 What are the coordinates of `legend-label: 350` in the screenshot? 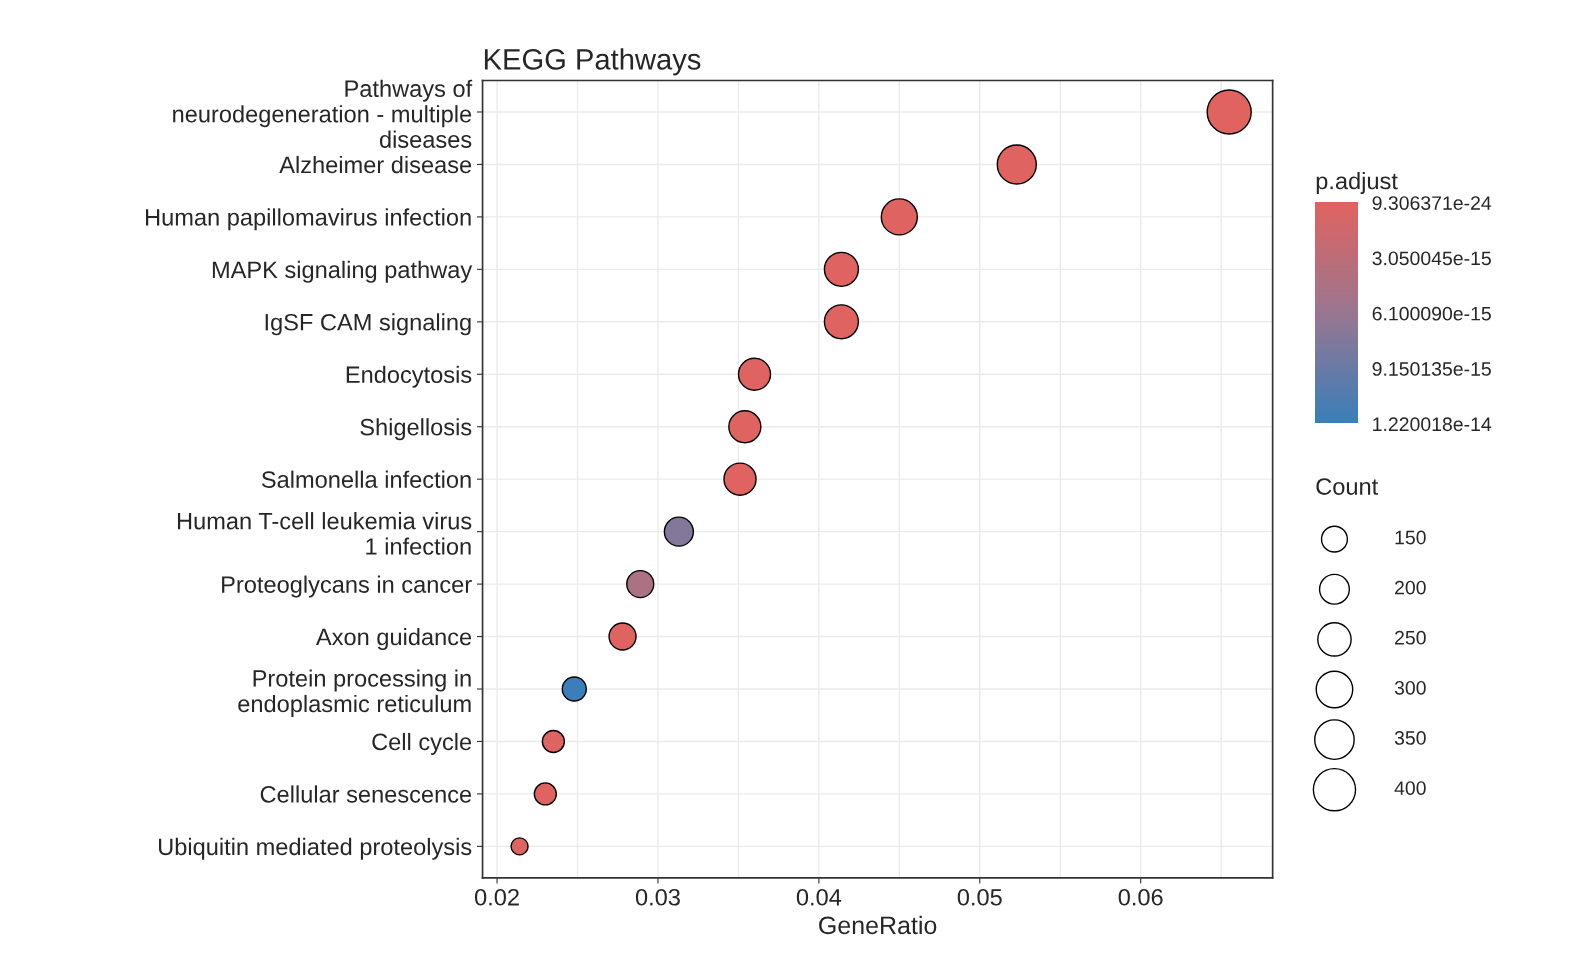 It's located at (1410, 738).